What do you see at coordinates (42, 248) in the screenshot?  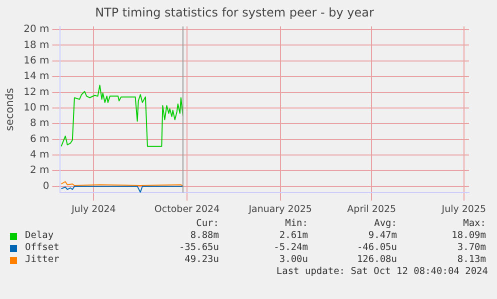 I see `legend-label: Offset` at bounding box center [42, 248].